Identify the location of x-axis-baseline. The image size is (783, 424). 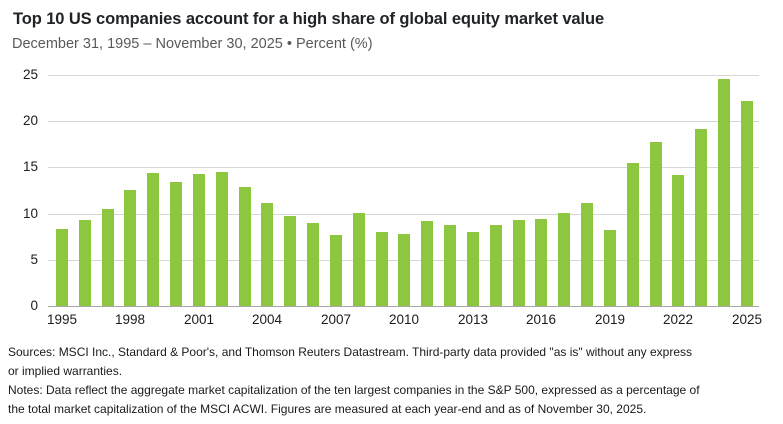
(403, 306).